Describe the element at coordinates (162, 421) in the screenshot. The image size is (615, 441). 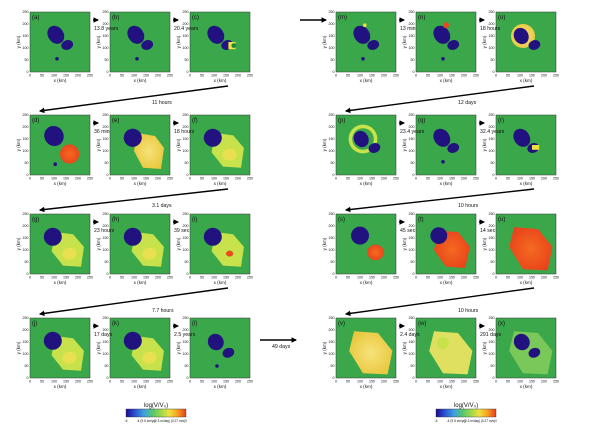
I see `colorbar-mark: (2.3 m/day)` at that location.